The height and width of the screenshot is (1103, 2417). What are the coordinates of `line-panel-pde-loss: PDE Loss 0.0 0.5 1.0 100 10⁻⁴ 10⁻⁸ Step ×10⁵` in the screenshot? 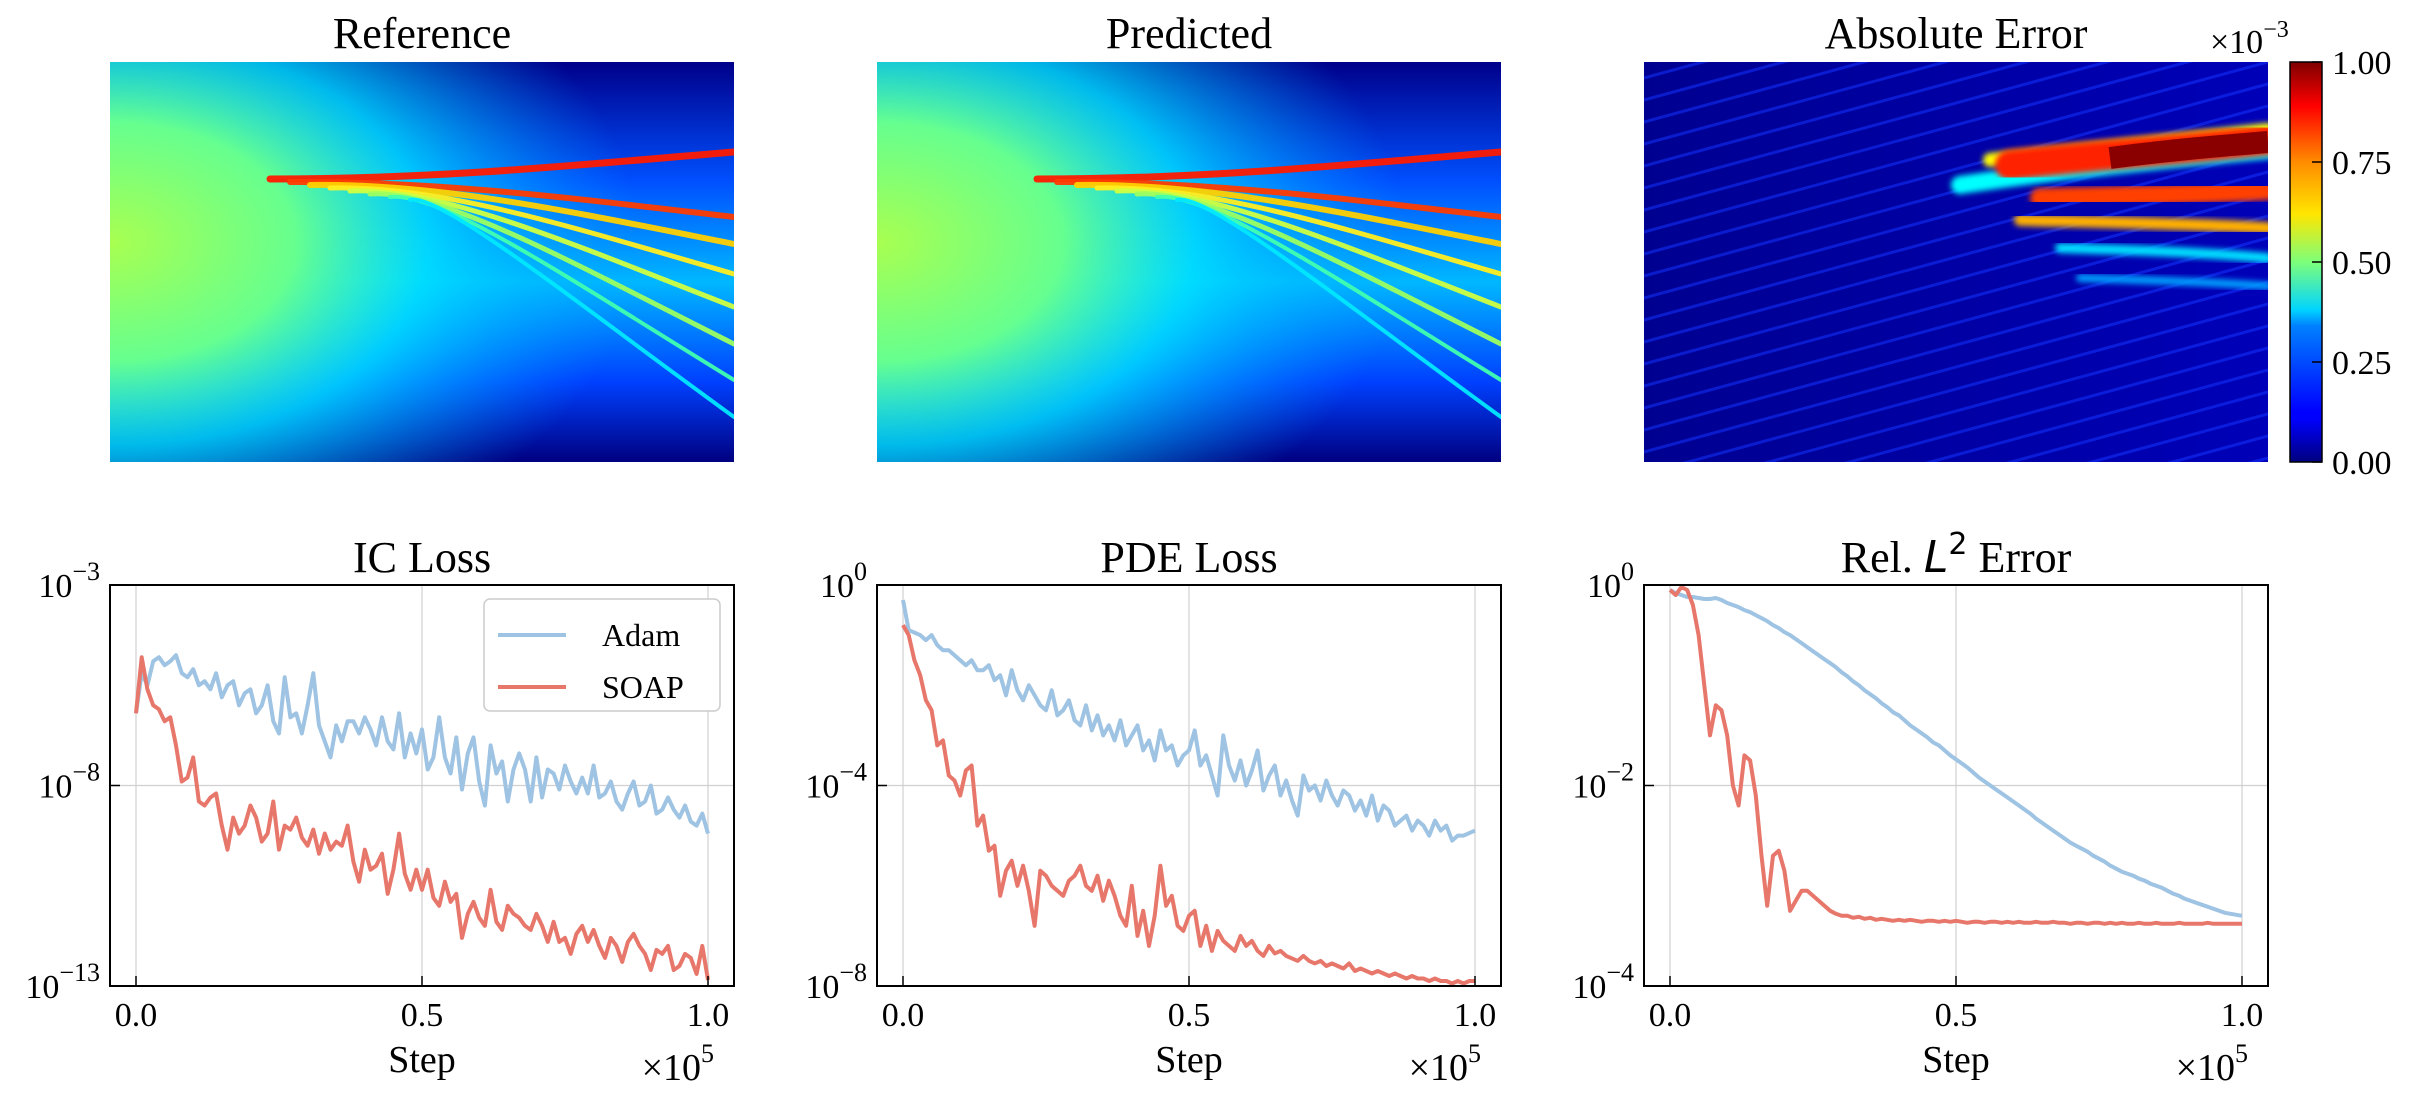 It's located at (1153, 811).